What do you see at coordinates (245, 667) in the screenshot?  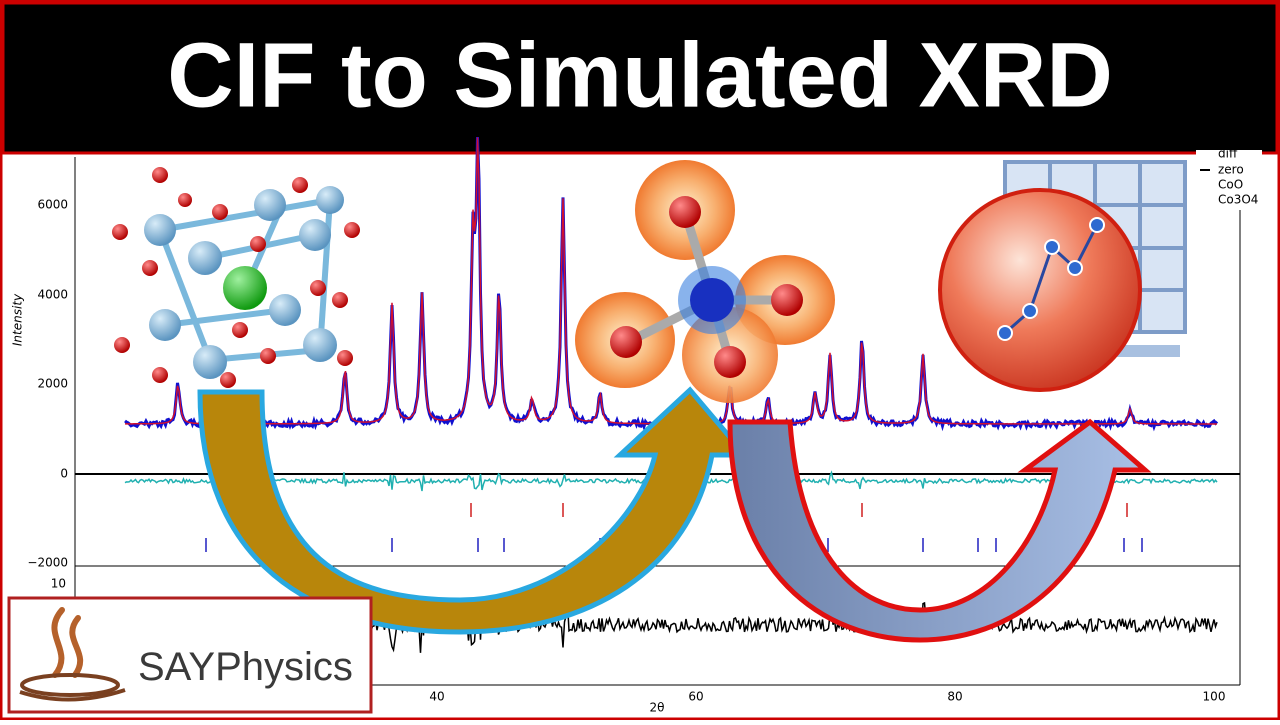 I see `logo-text: SAYPhysics` at bounding box center [245, 667].